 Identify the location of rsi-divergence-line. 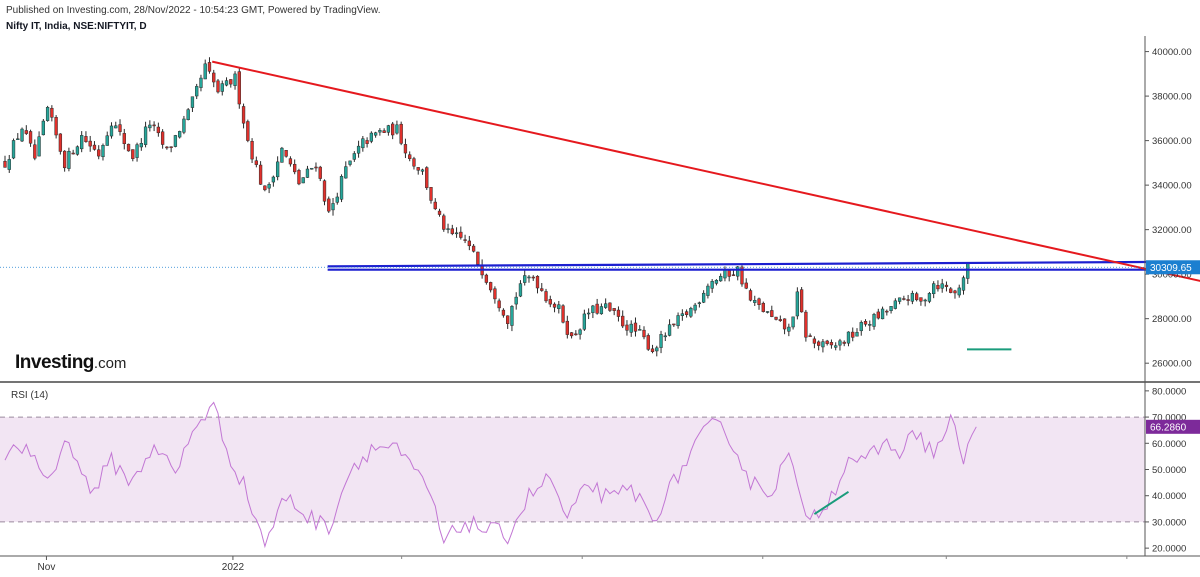
(831, 502).